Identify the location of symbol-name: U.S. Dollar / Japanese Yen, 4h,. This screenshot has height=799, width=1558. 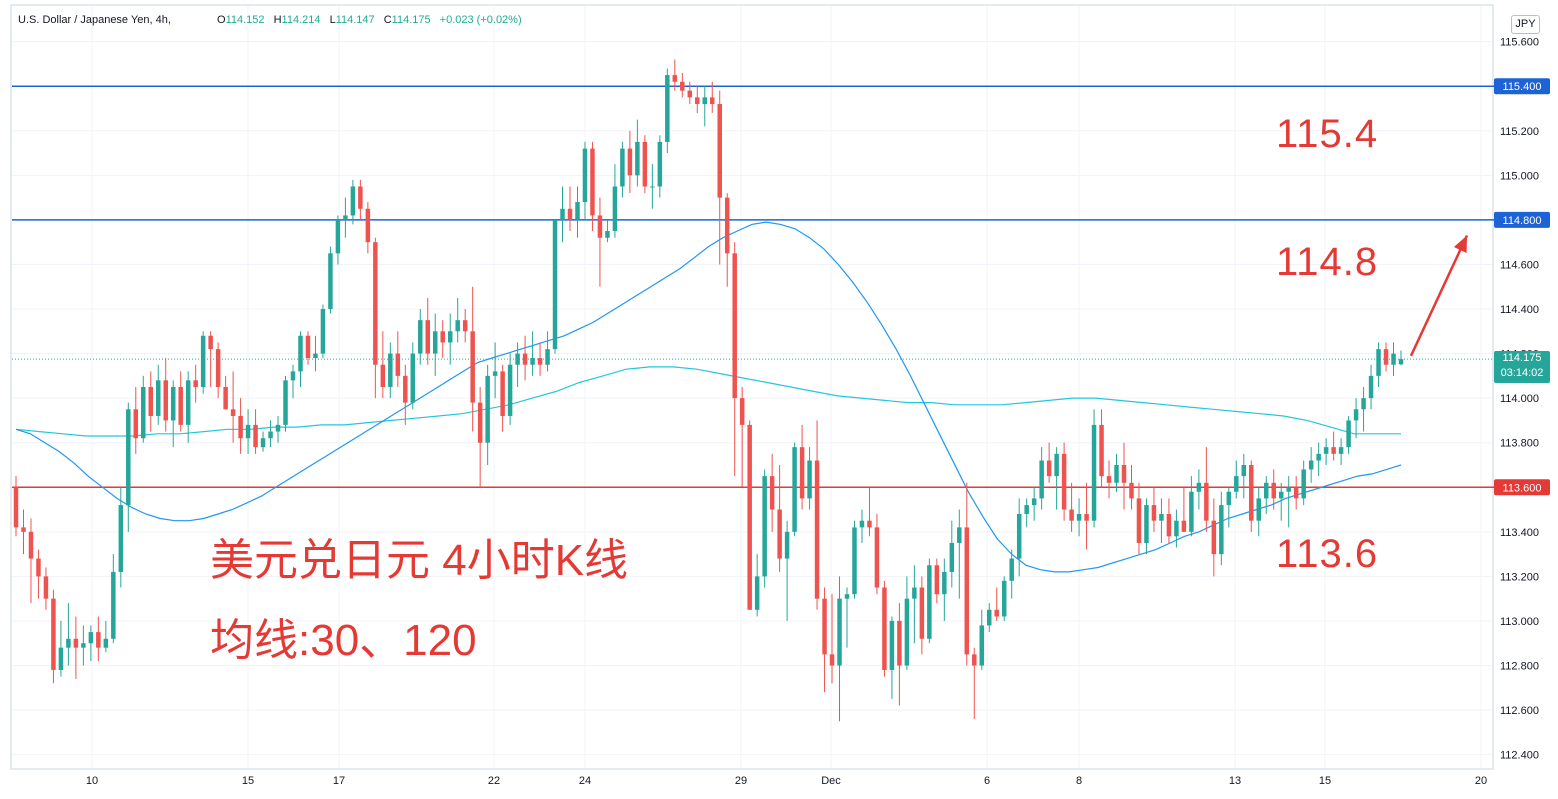
(94, 20).